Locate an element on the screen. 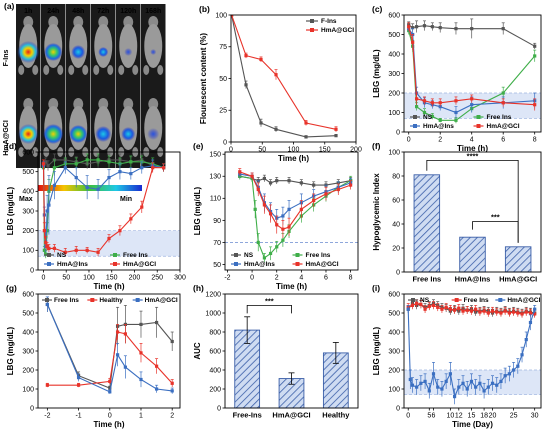  x-axis-label: Time (Day) is located at coordinates (472, 424).